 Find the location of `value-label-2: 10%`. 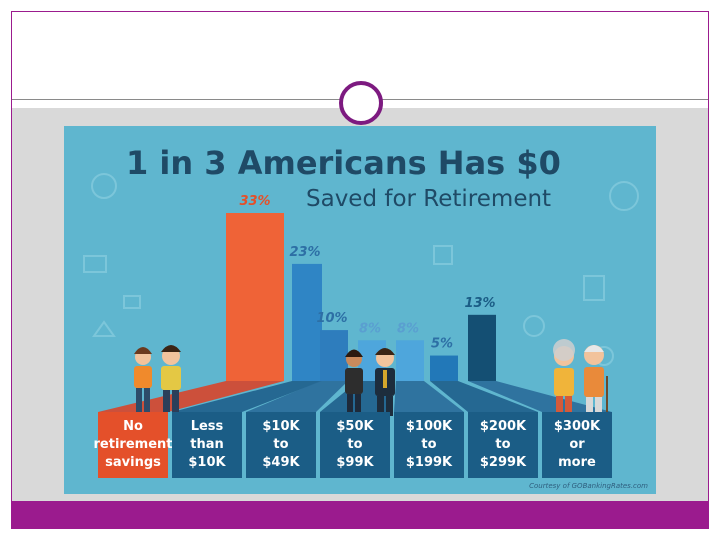

value-label-2: 10% is located at coordinates (331, 318).